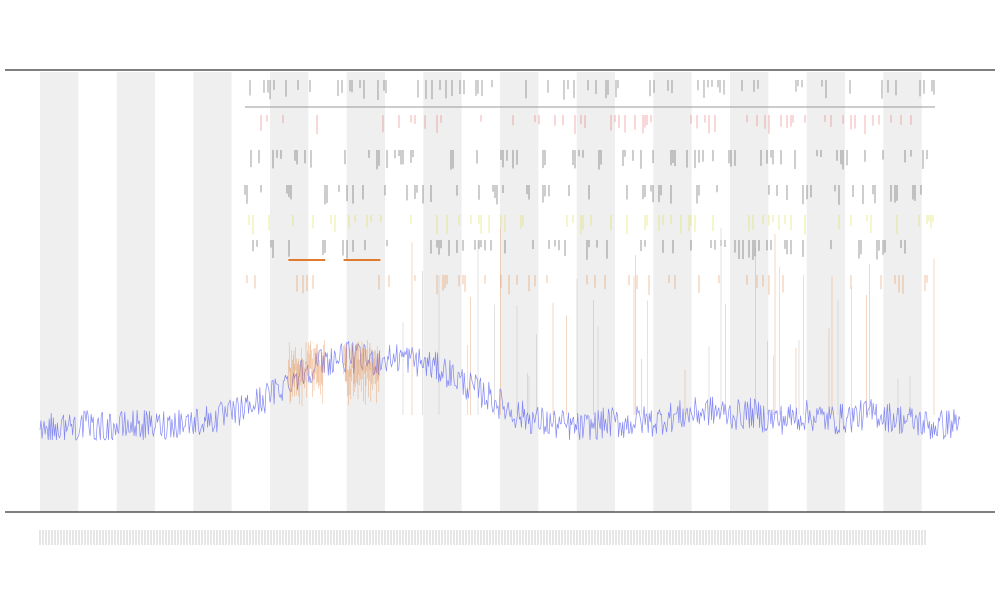  I want to click on x-ticks, so click(482, 537).